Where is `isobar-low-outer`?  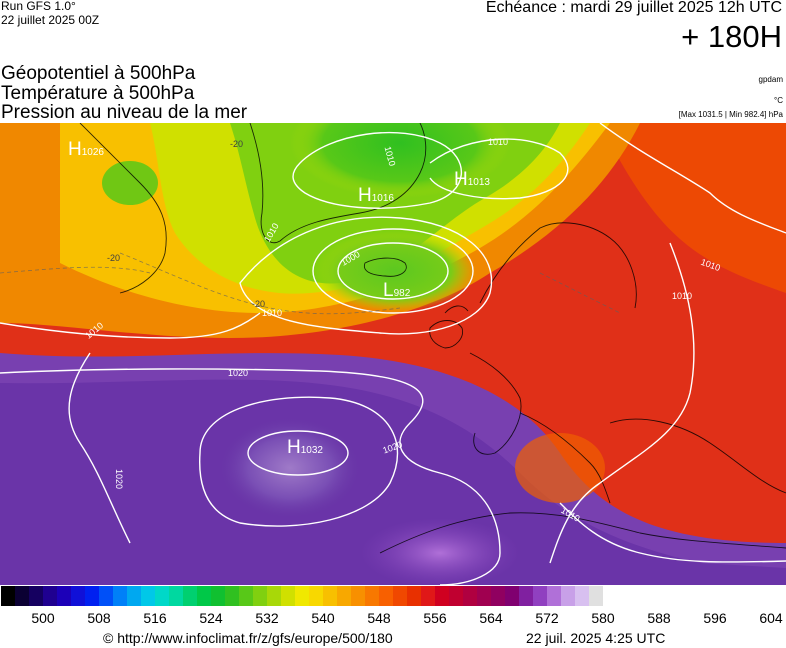
isobar-low-outer is located at coordinates (366, 275).